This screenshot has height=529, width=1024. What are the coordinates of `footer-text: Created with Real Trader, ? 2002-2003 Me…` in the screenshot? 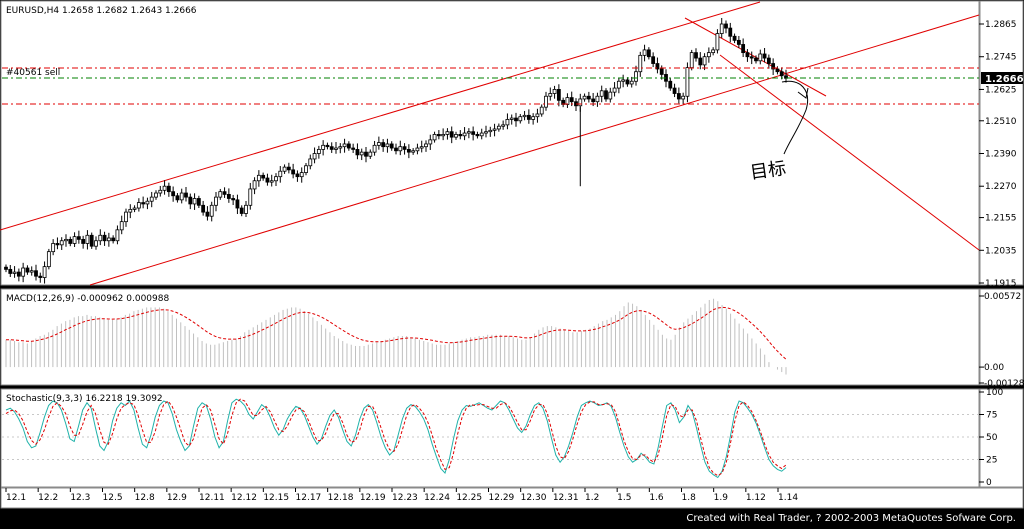 It's located at (851, 518).